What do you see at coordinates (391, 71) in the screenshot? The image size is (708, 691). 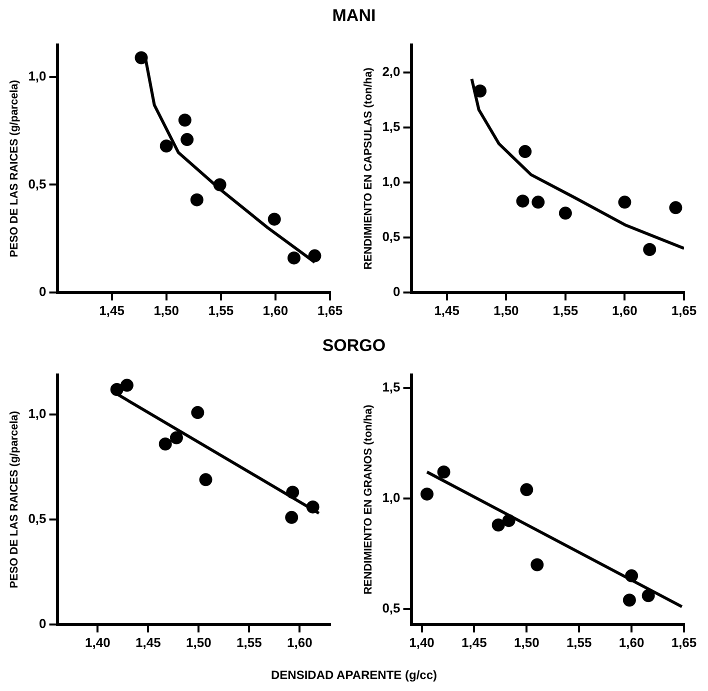 I see `y-tick-label: 2,0` at bounding box center [391, 71].